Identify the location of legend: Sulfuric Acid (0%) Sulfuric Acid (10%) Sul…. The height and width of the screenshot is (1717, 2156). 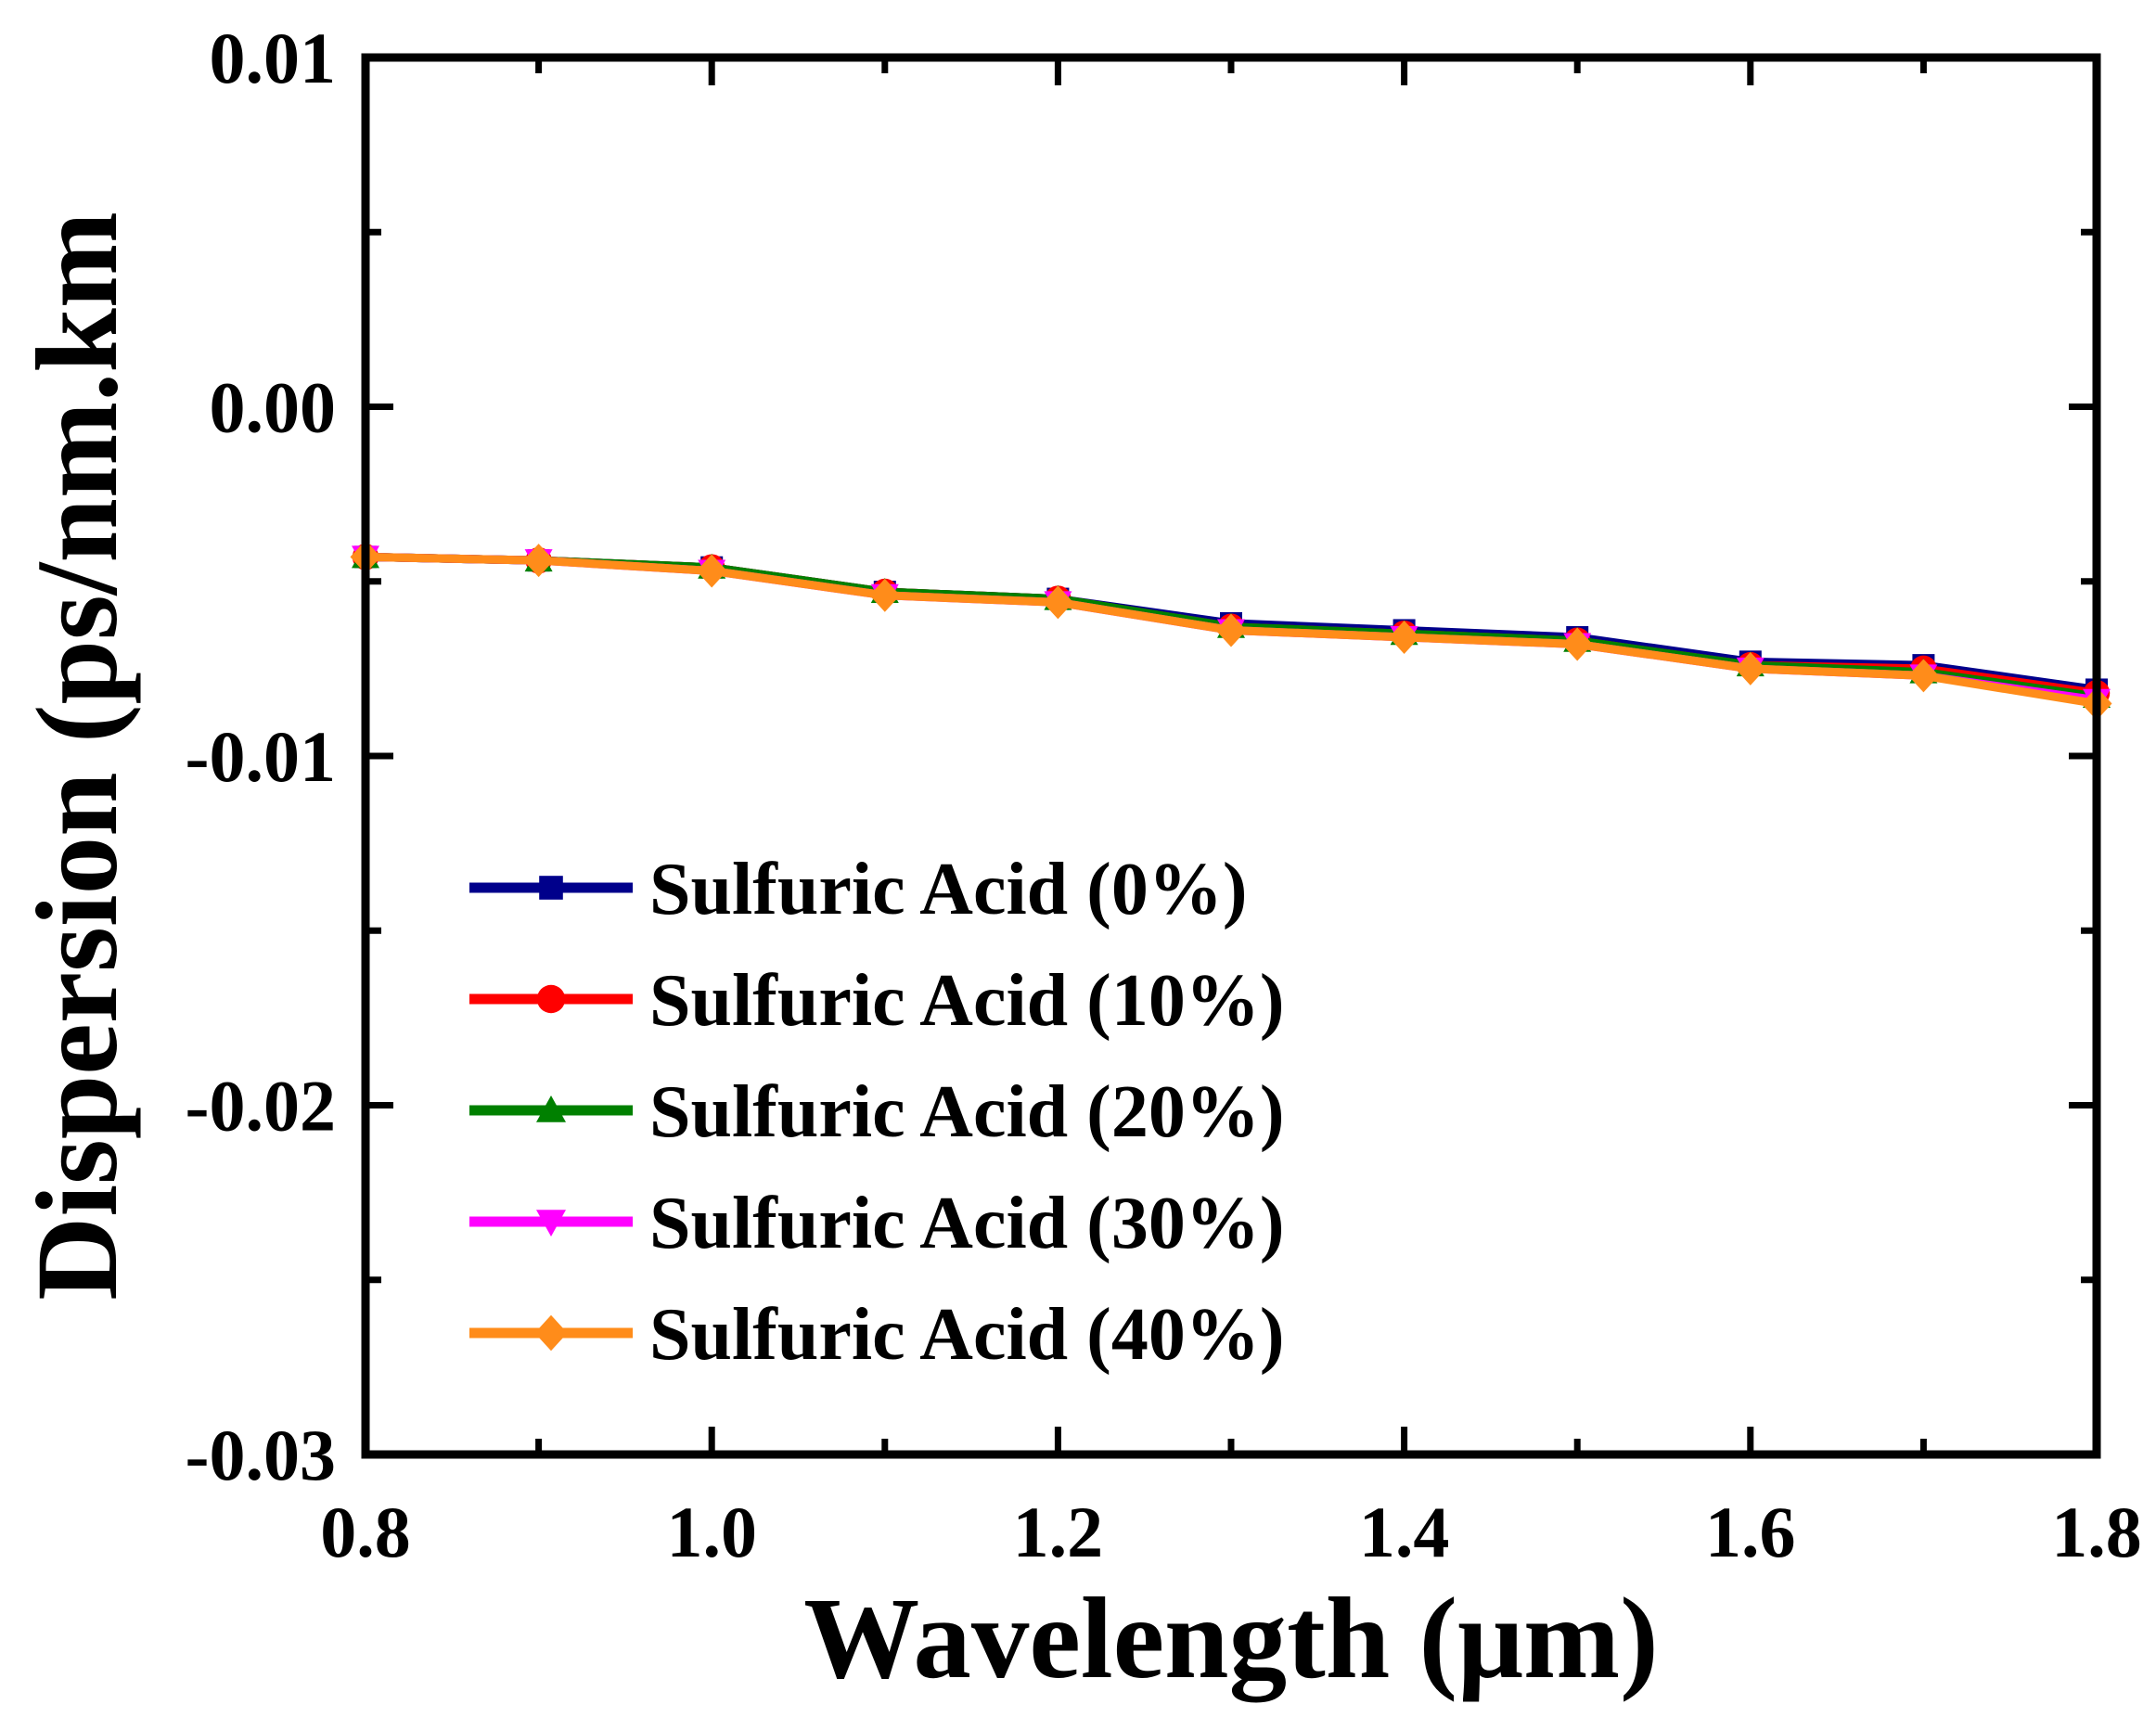
(876, 1112).